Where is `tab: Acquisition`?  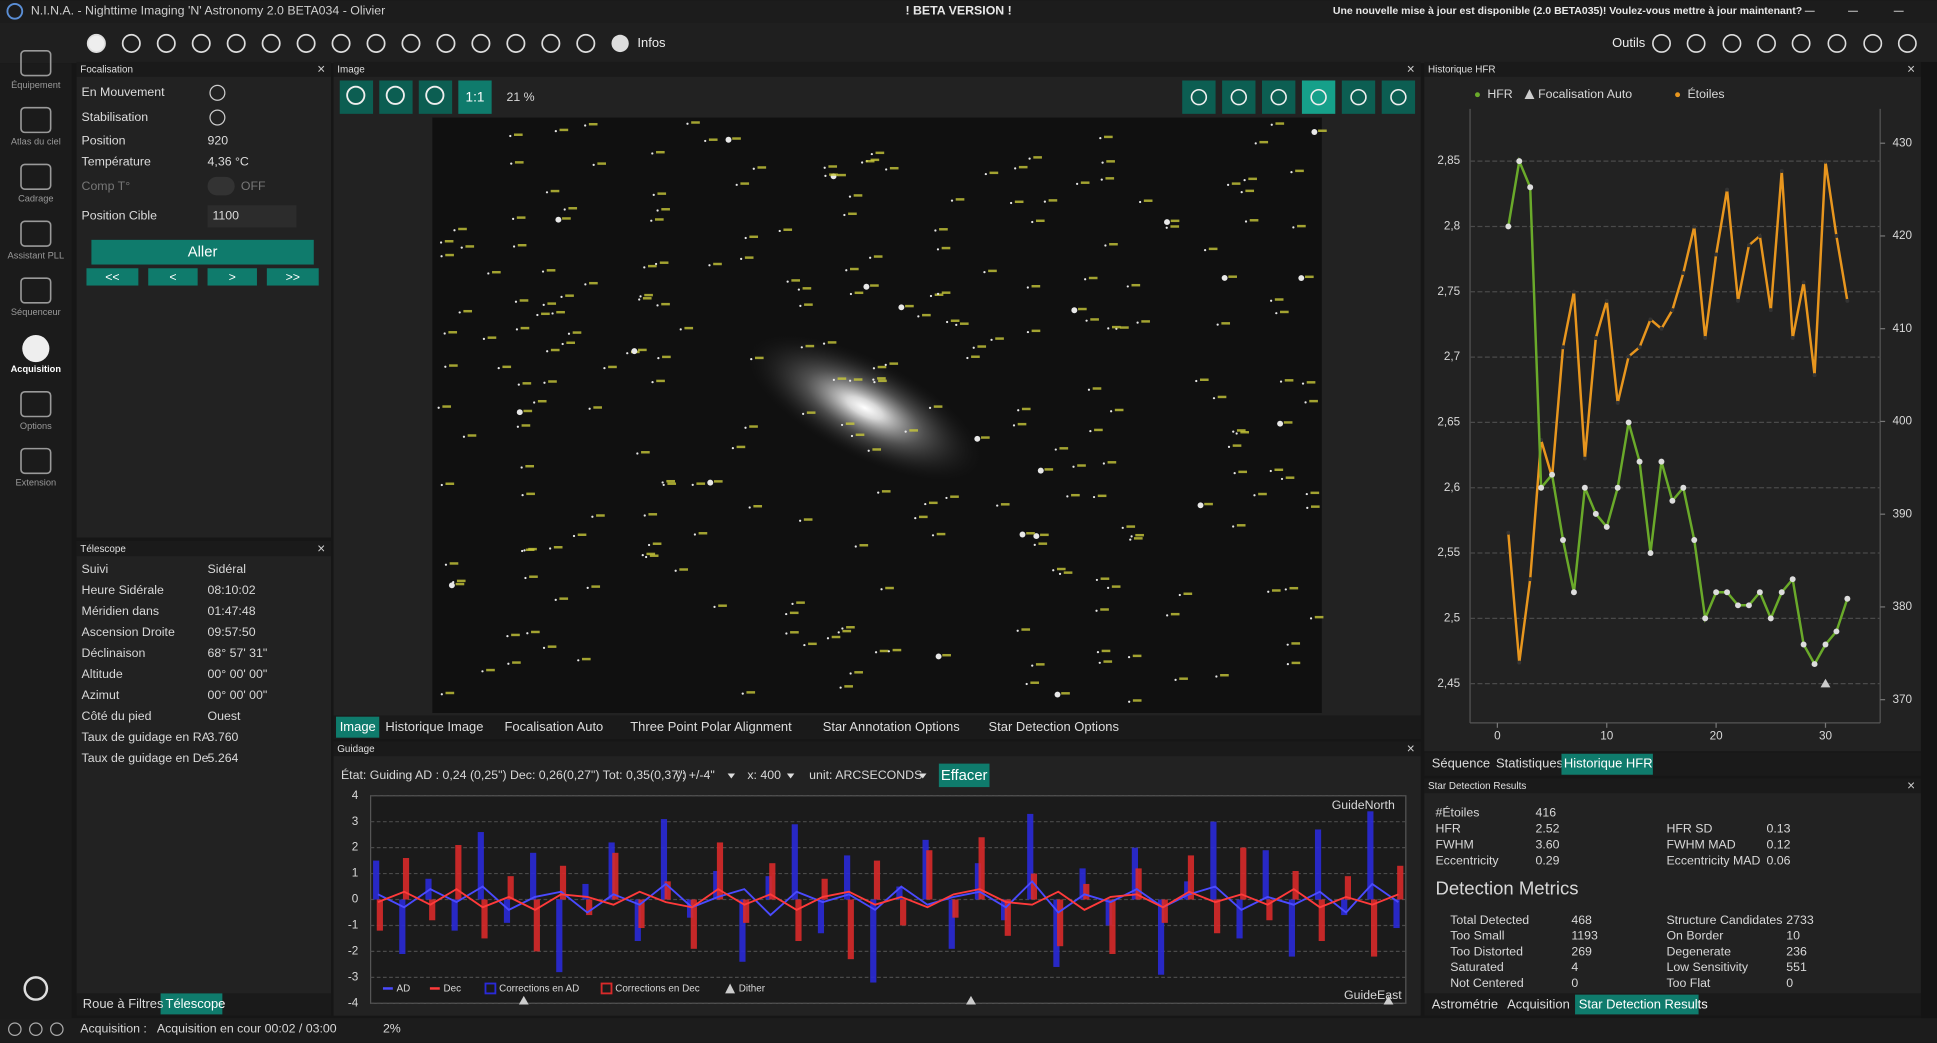 tab: Acquisition is located at coordinates (1538, 1004).